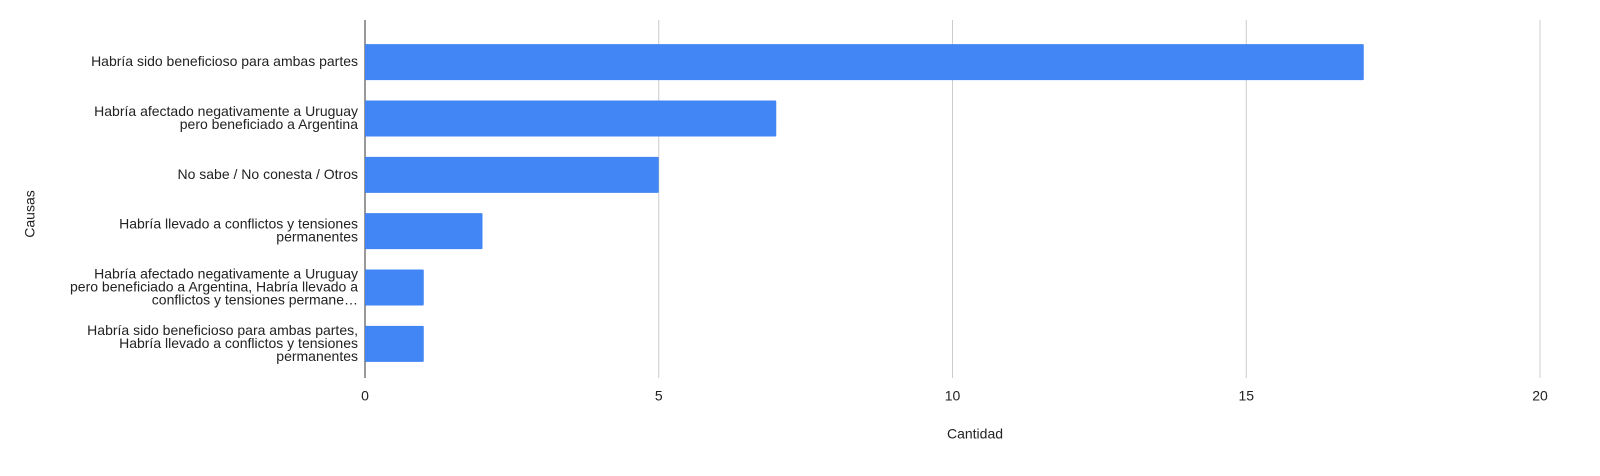 This screenshot has width=1600, height=476. Describe the element at coordinates (953, 396) in the screenshot. I see `x-tick-label: 10` at that location.